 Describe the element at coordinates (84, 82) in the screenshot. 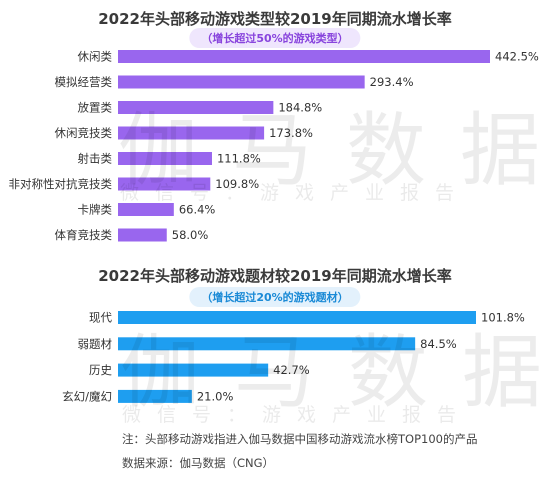

I see `category-label: 模拟经营类` at that location.